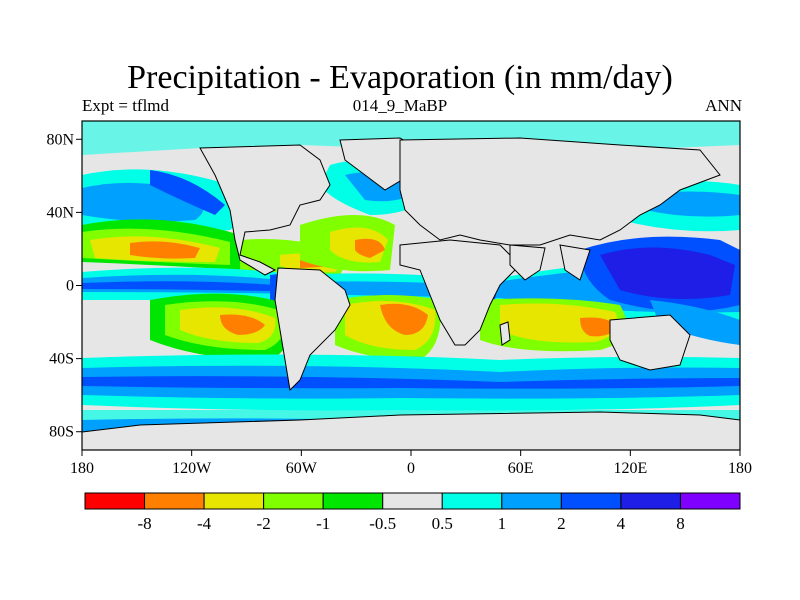 This screenshot has height=600, width=800. What do you see at coordinates (621, 523) in the screenshot?
I see `colorbar-label: 4` at bounding box center [621, 523].